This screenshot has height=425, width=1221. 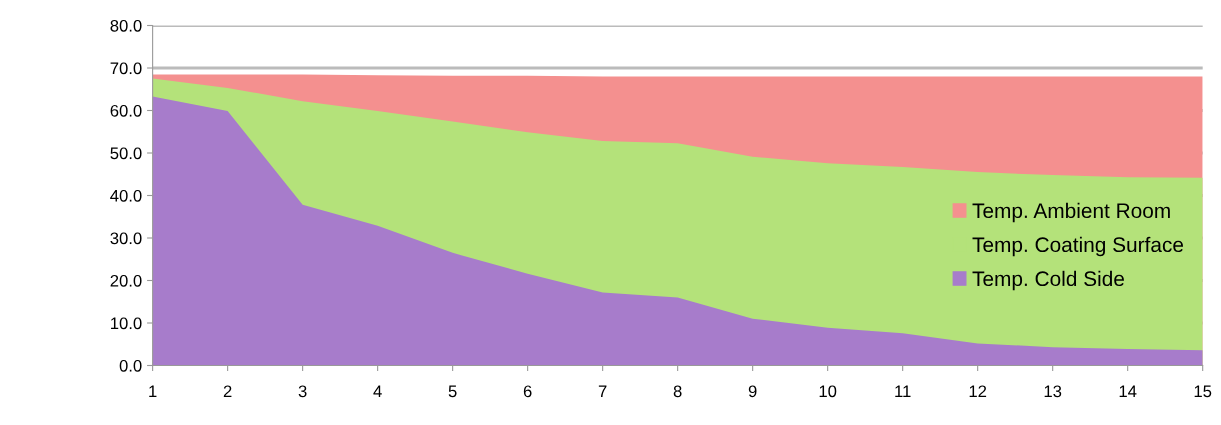 What do you see at coordinates (828, 391) in the screenshot?
I see `x-tick-label: 10` at bounding box center [828, 391].